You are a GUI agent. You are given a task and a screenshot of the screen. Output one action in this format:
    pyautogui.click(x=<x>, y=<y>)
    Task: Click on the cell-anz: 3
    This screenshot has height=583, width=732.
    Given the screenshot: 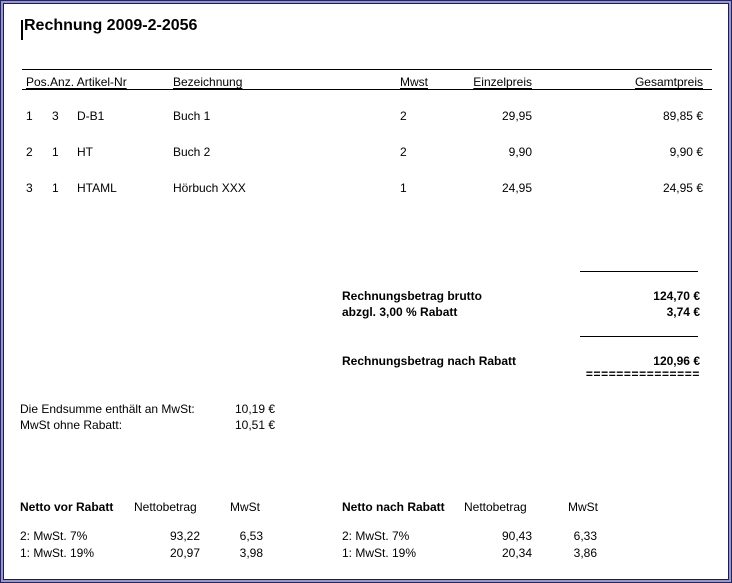 What is the action you would take?
    pyautogui.click(x=55, y=116)
    